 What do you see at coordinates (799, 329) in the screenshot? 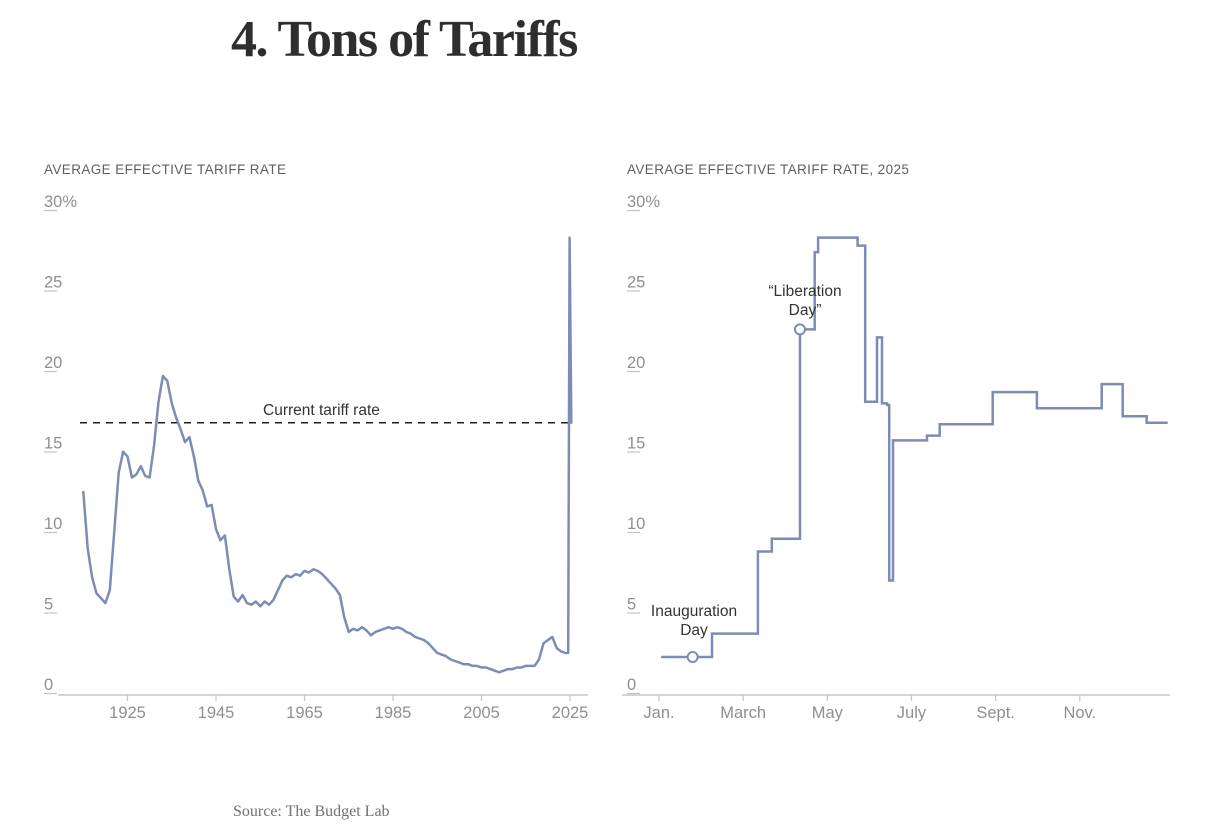
I see `liberation-day-marker` at bounding box center [799, 329].